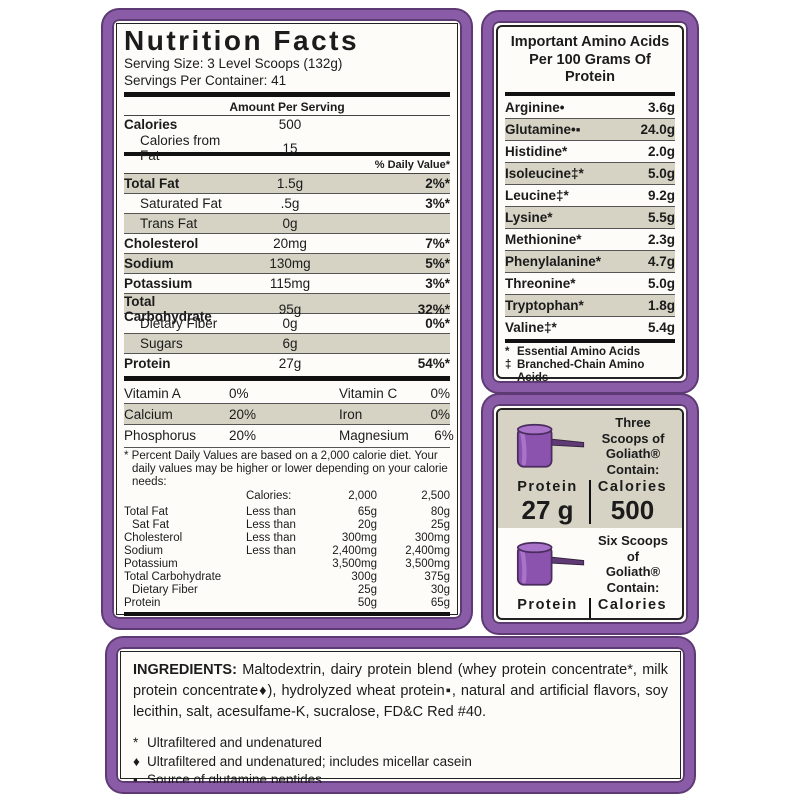 This screenshot has height=800, width=800. I want to click on note-ultrafiltered: * Ultrafiltered and undenatured, so click(227, 742).